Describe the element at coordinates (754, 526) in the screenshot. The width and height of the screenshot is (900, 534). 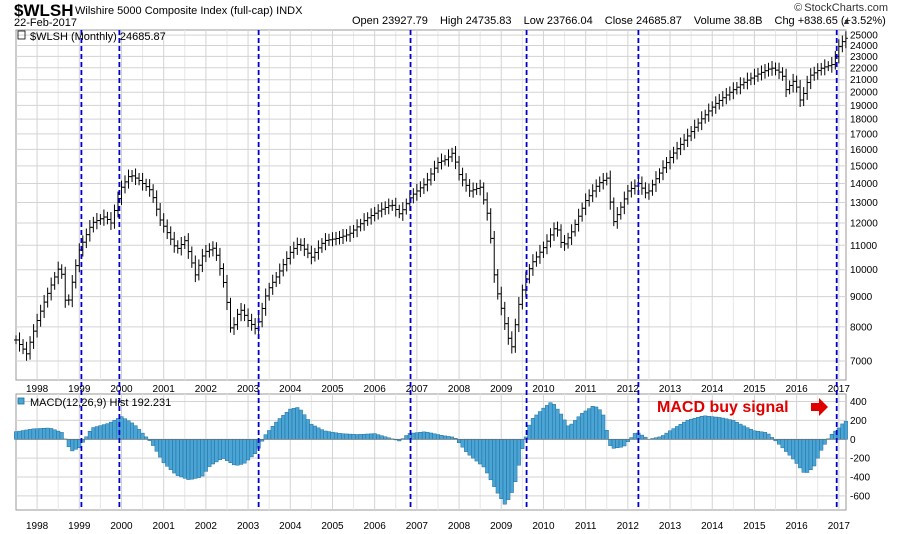
I see `macd-x-tick-label: 2015` at that location.